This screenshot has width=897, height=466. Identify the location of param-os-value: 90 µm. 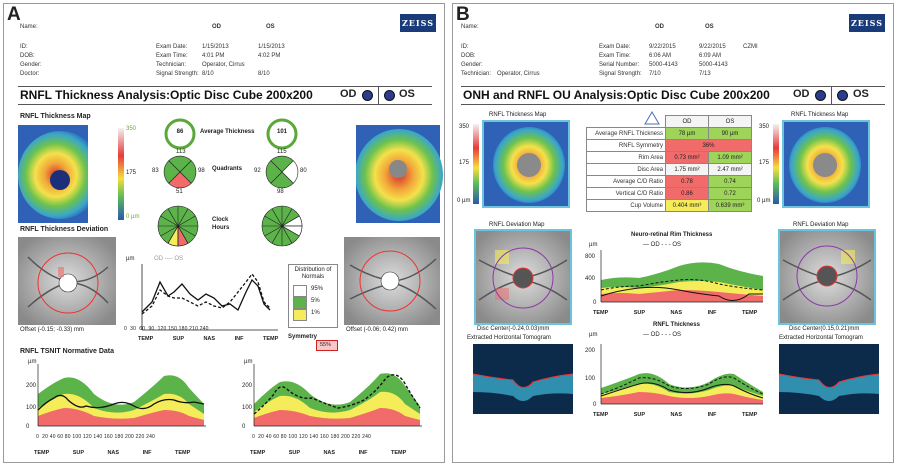
(730, 133).